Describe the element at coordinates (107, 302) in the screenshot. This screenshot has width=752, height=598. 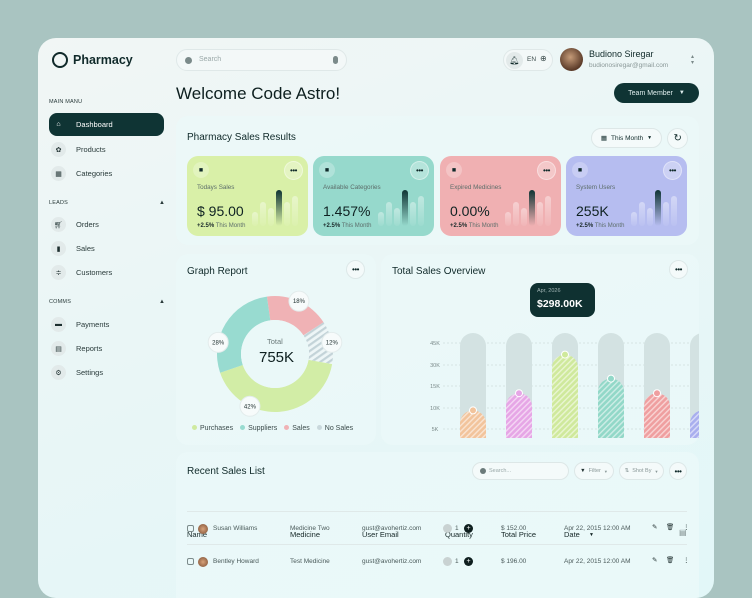
I see `section-comms: COMMS ▲` at that location.